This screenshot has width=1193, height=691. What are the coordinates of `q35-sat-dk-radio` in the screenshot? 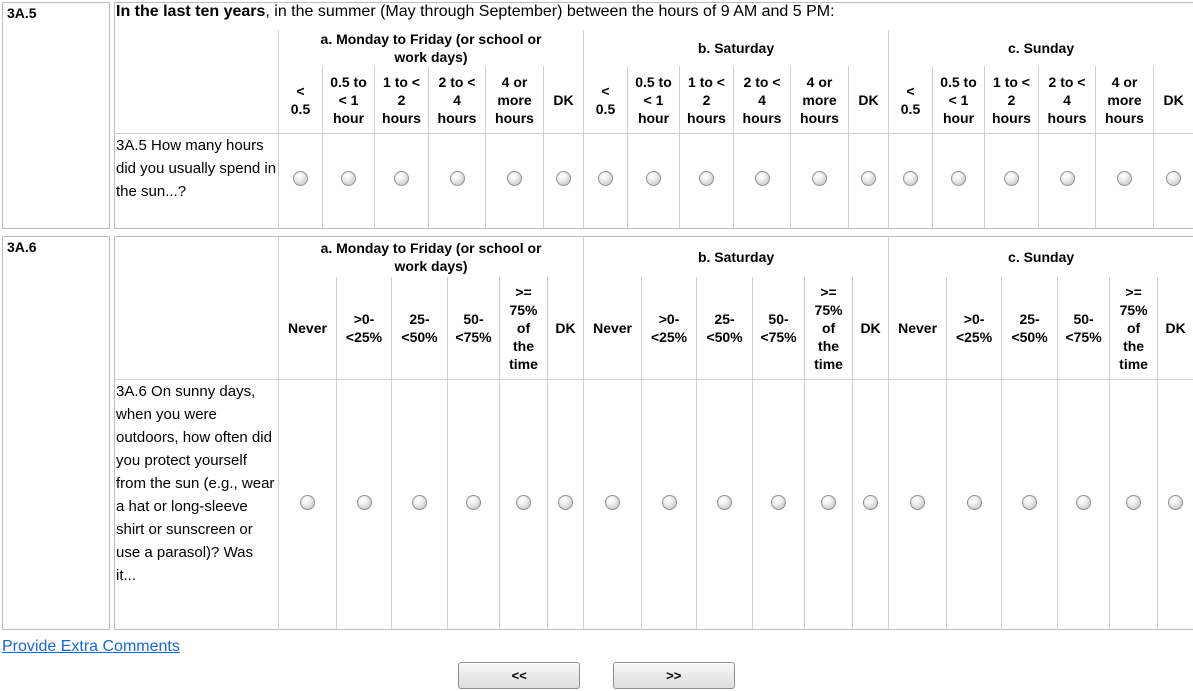 It's located at (868, 178).